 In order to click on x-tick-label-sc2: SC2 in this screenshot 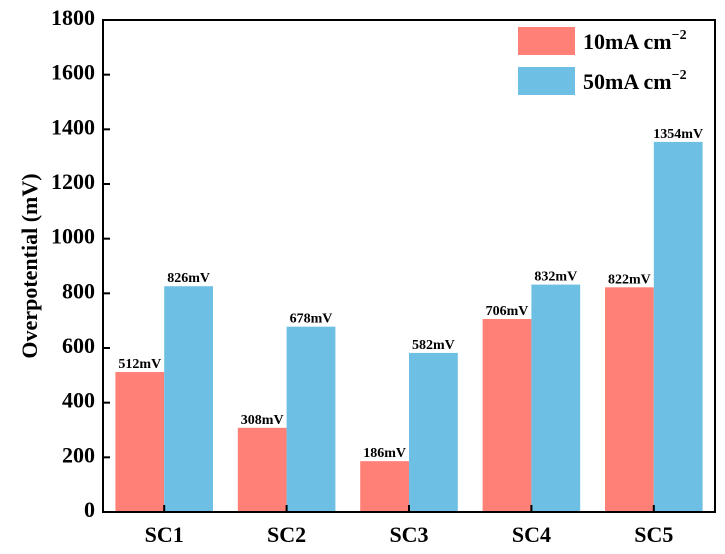, I will do `click(286, 534)`.